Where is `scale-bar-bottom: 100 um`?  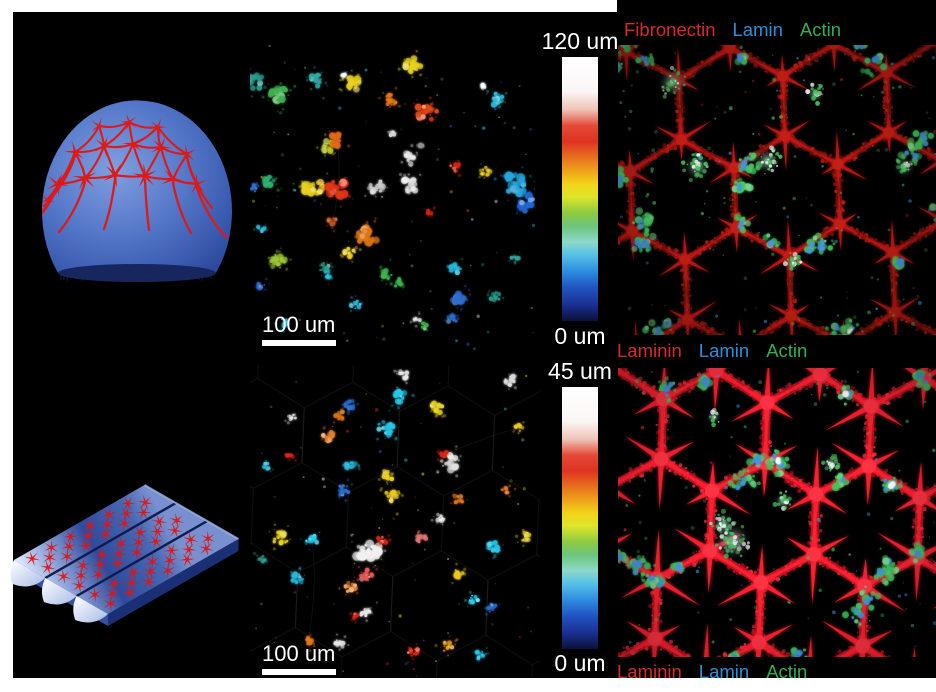
scale-bar-bottom: 100 um is located at coordinates (299, 658).